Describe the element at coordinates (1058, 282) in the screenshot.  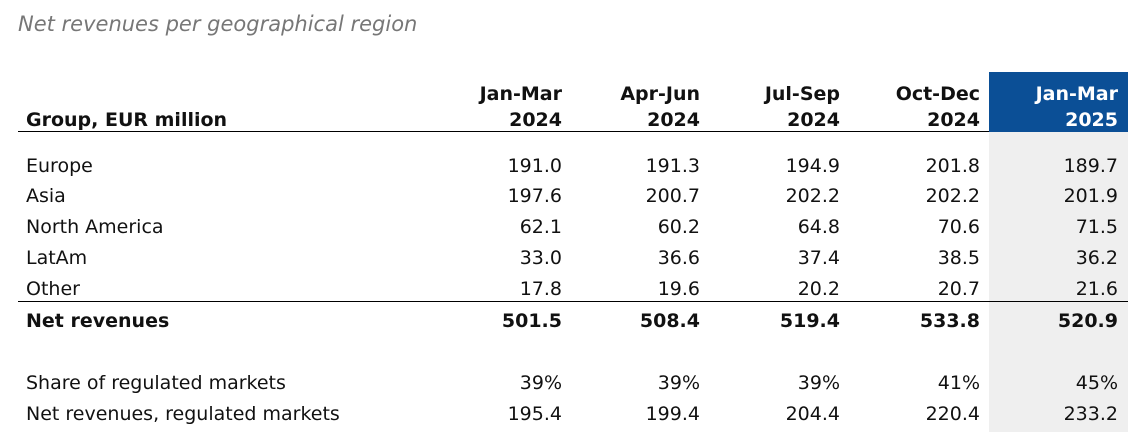
I see `highlight-column` at that location.